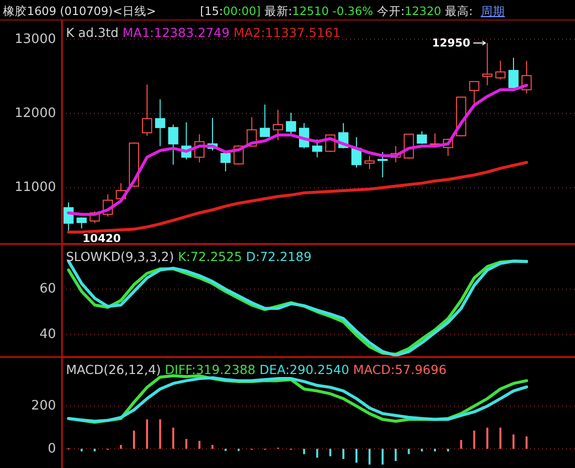 The width and height of the screenshot is (575, 468). I want to click on chart-title: 橡胶1609 (010709)<日线>, so click(79, 11).